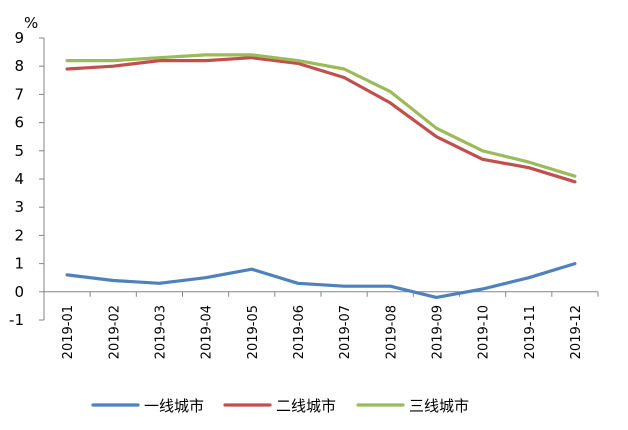  Describe the element at coordinates (391, 332) in the screenshot. I see `x-tick-label: 2019-08` at that location.